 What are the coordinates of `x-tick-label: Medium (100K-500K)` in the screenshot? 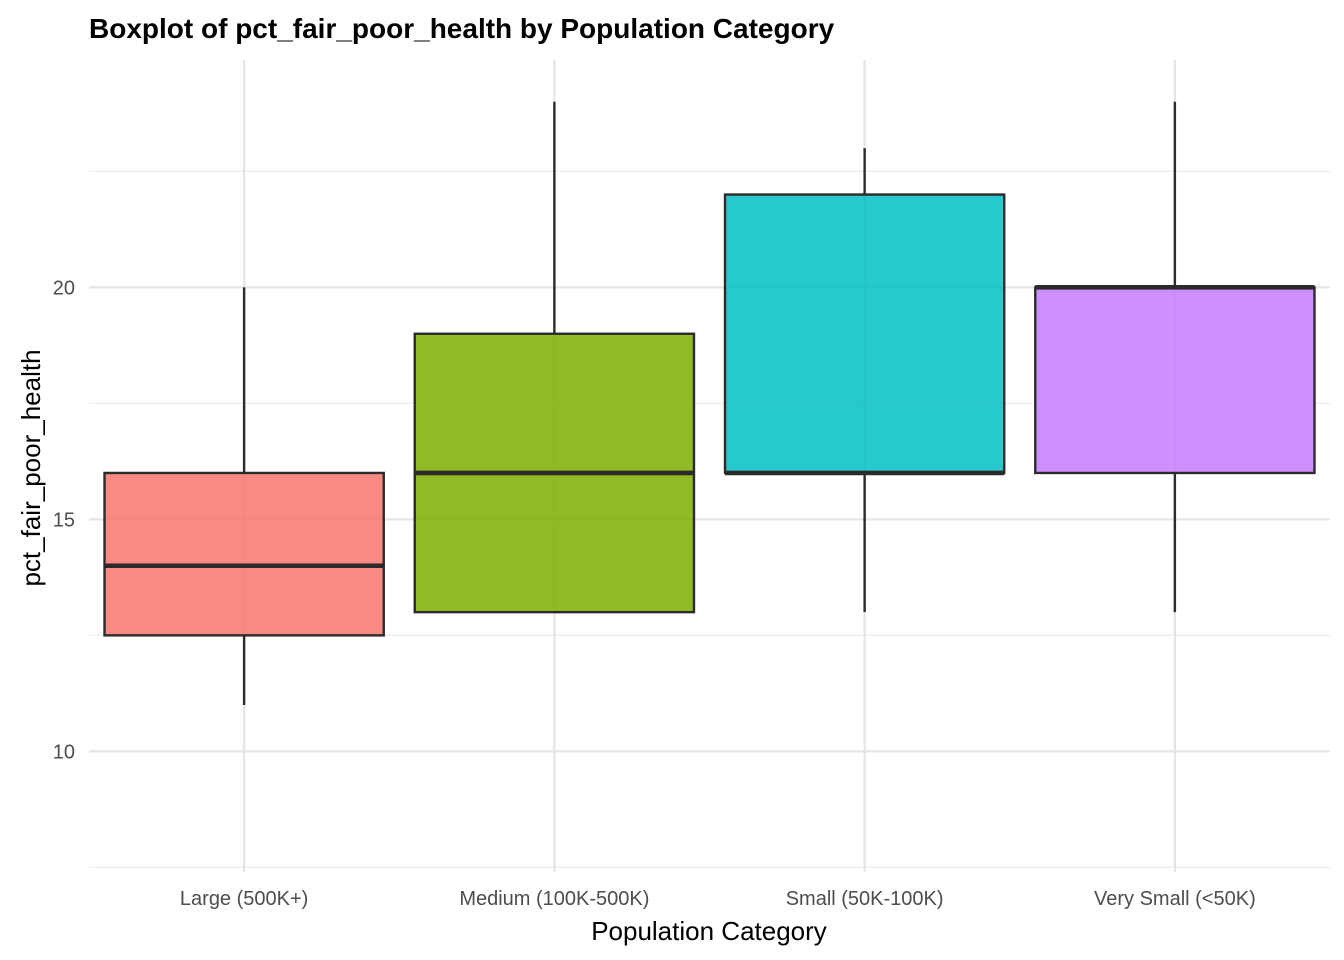 It's located at (554, 899).